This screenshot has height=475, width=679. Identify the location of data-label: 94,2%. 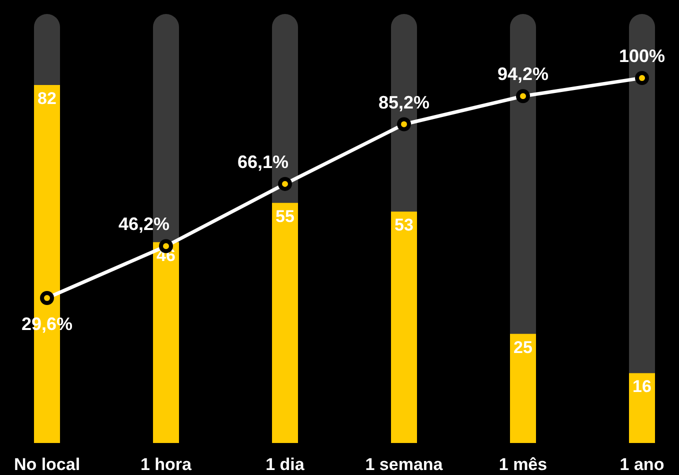
(523, 74).